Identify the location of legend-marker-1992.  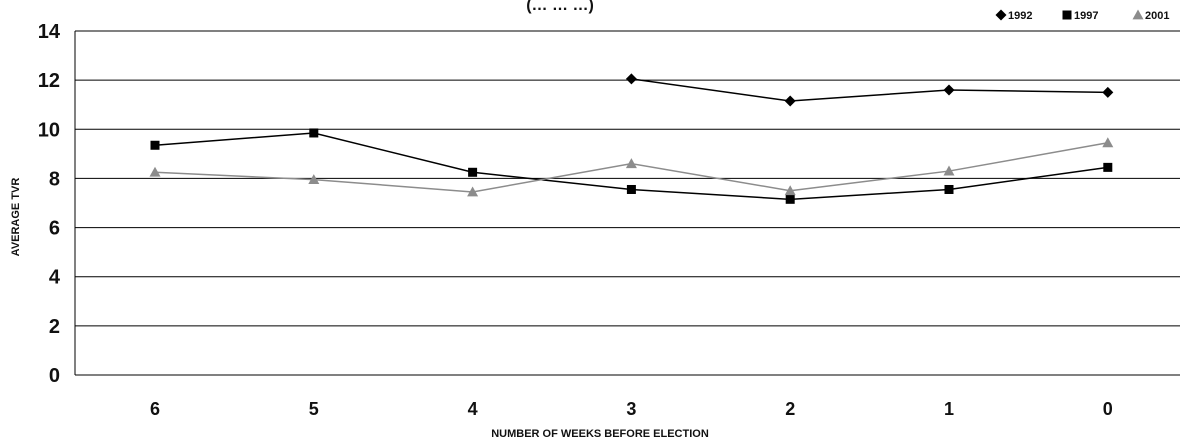
(1001, 15).